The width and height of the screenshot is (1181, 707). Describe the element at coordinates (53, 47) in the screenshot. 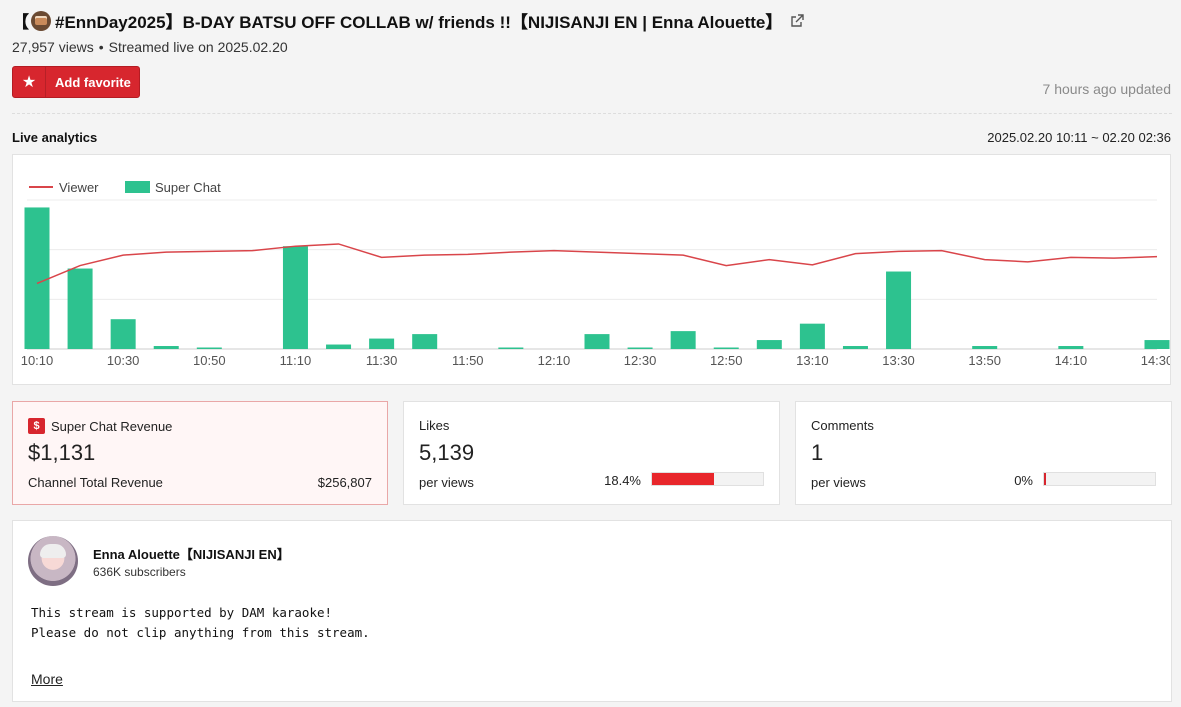

I see `view-count: 27,957 views` at that location.